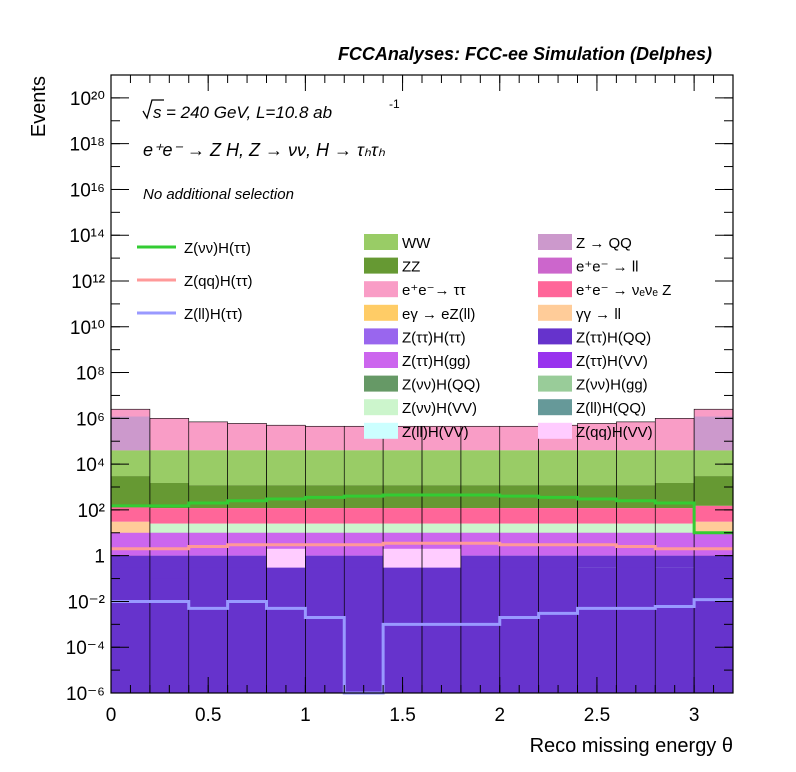 This screenshot has height=772, width=796. What do you see at coordinates (111, 715) in the screenshot?
I see `x-tick-label: 0` at bounding box center [111, 715].